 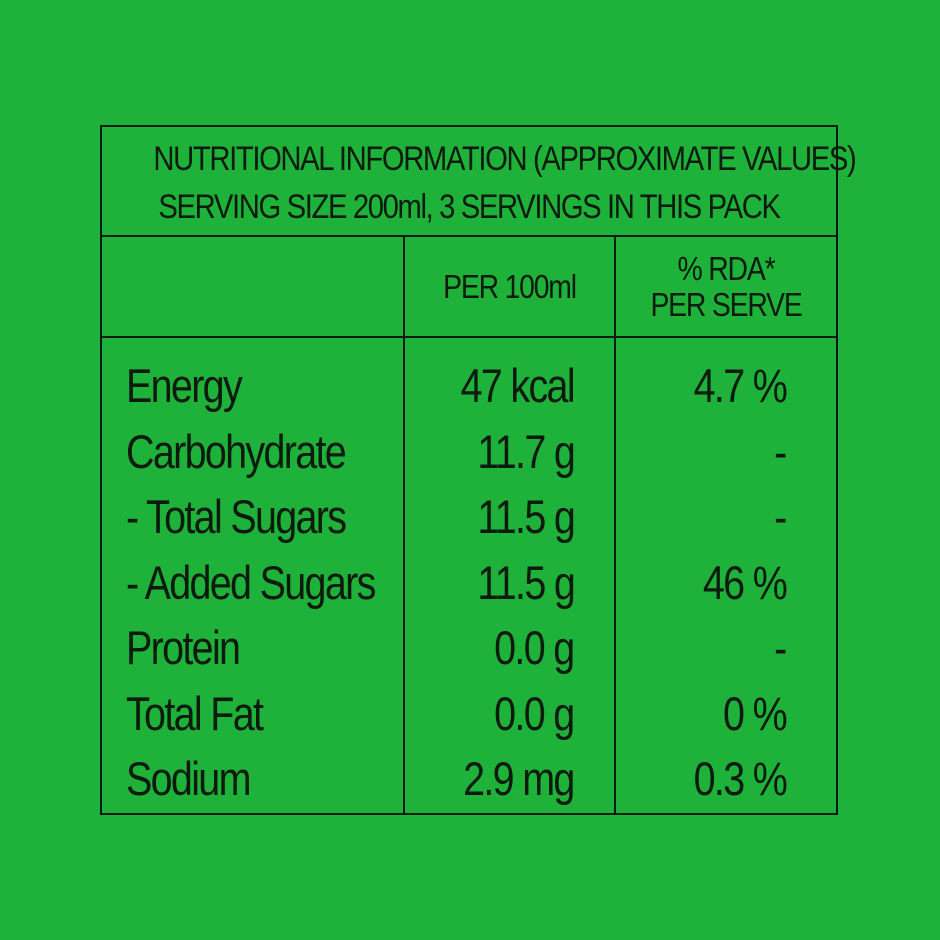 I want to click on nutrient-row-energy: Energy 47 kcal 4.7 %, so click(x=469, y=386).